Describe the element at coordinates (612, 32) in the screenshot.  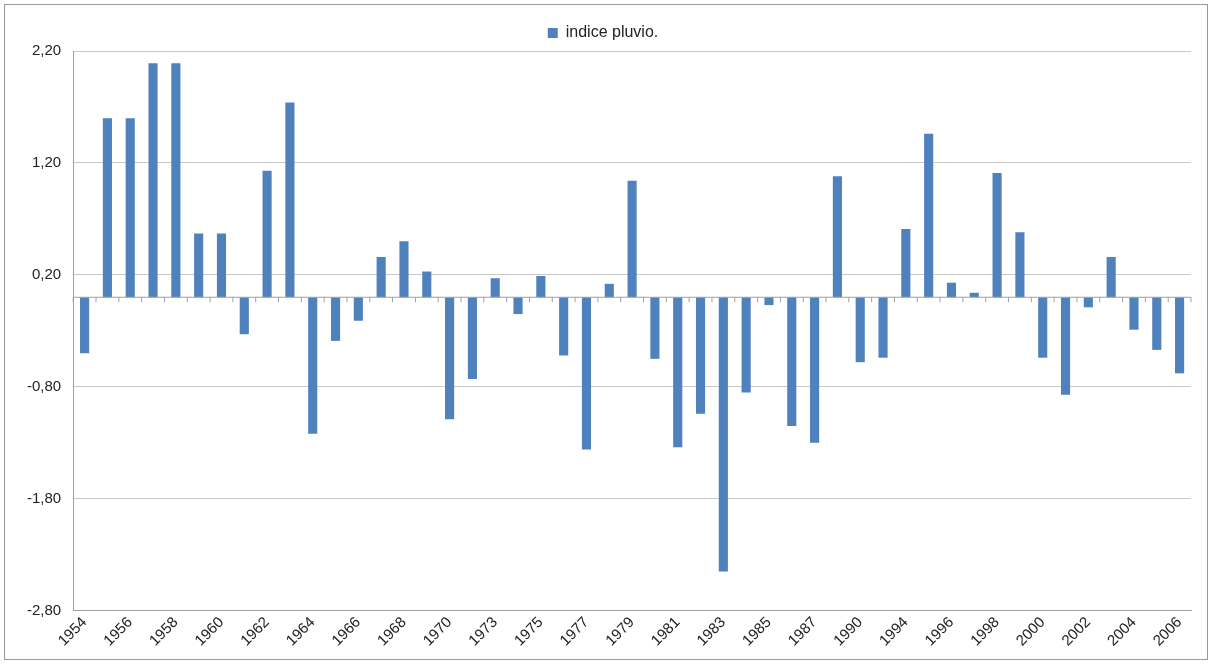
I see `legend-label: indice pluvio.` at that location.